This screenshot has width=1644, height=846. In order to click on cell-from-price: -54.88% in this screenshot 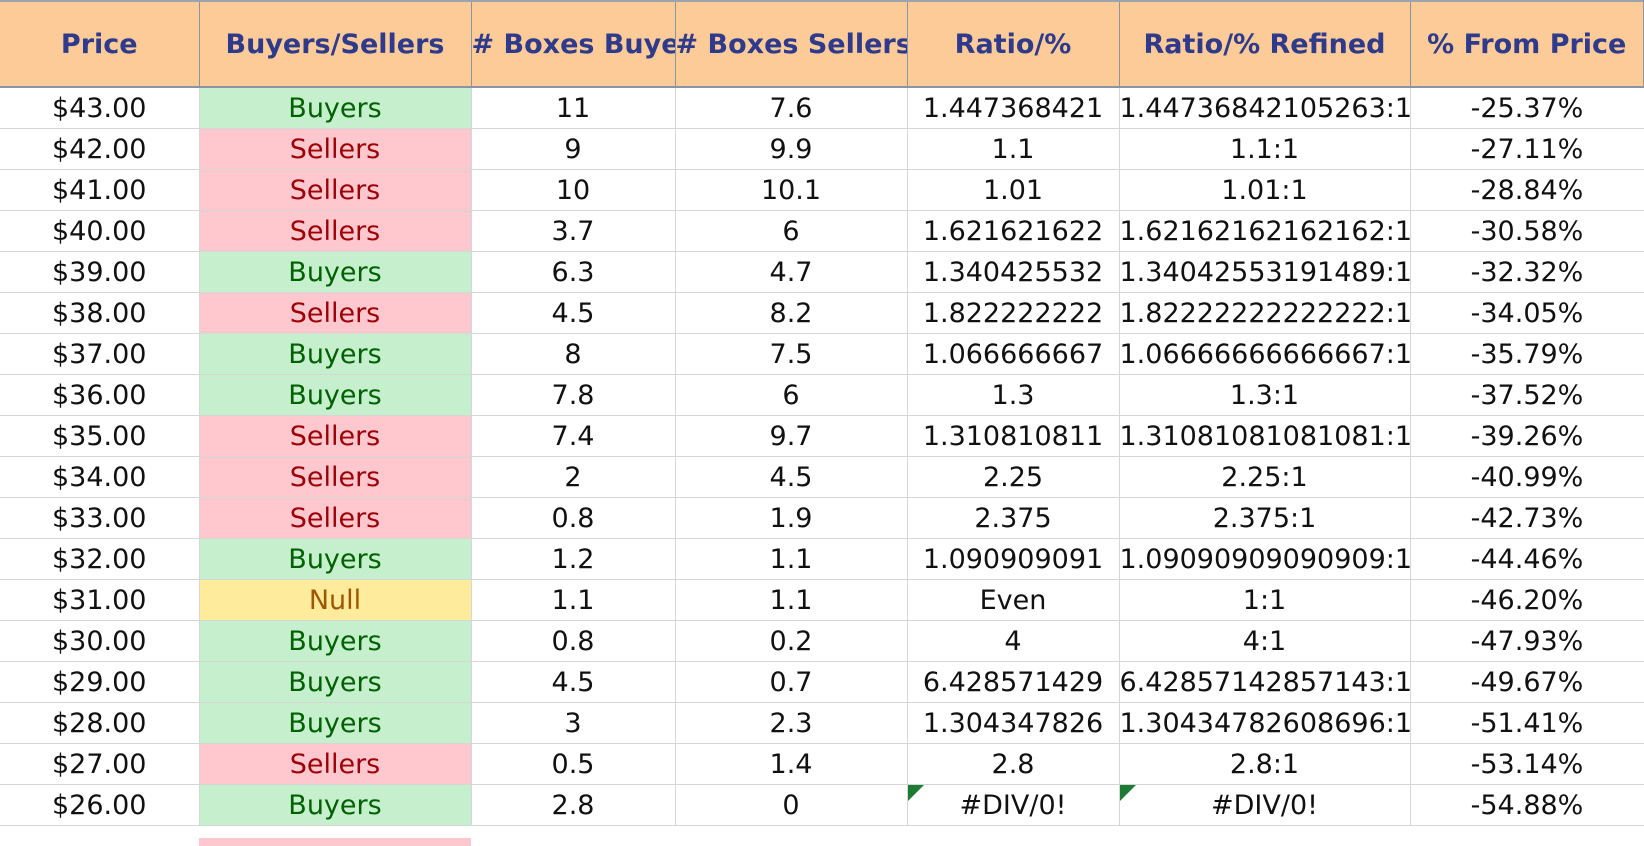, I will do `click(1527, 805)`.